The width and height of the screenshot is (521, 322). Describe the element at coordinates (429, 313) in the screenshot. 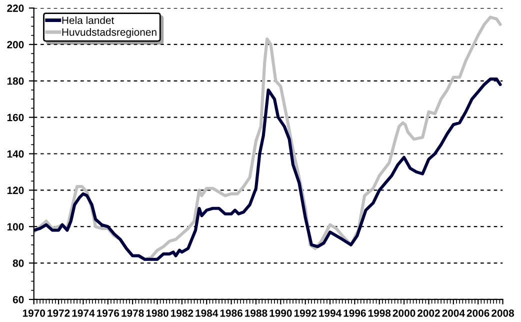

I see `x-tick-label: 2002` at that location.